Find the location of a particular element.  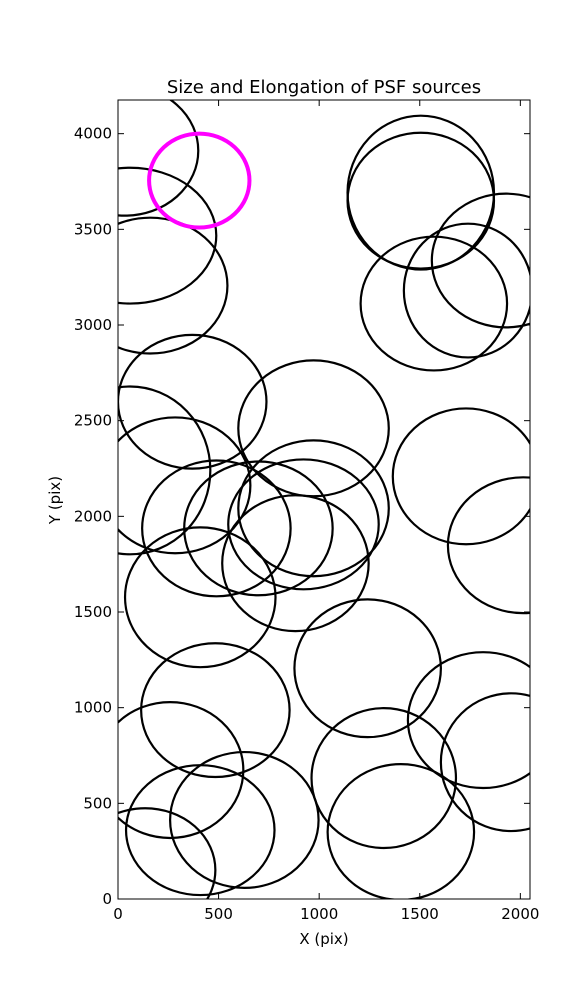

y-axis-label: Y (pix) is located at coordinates (55, 500).